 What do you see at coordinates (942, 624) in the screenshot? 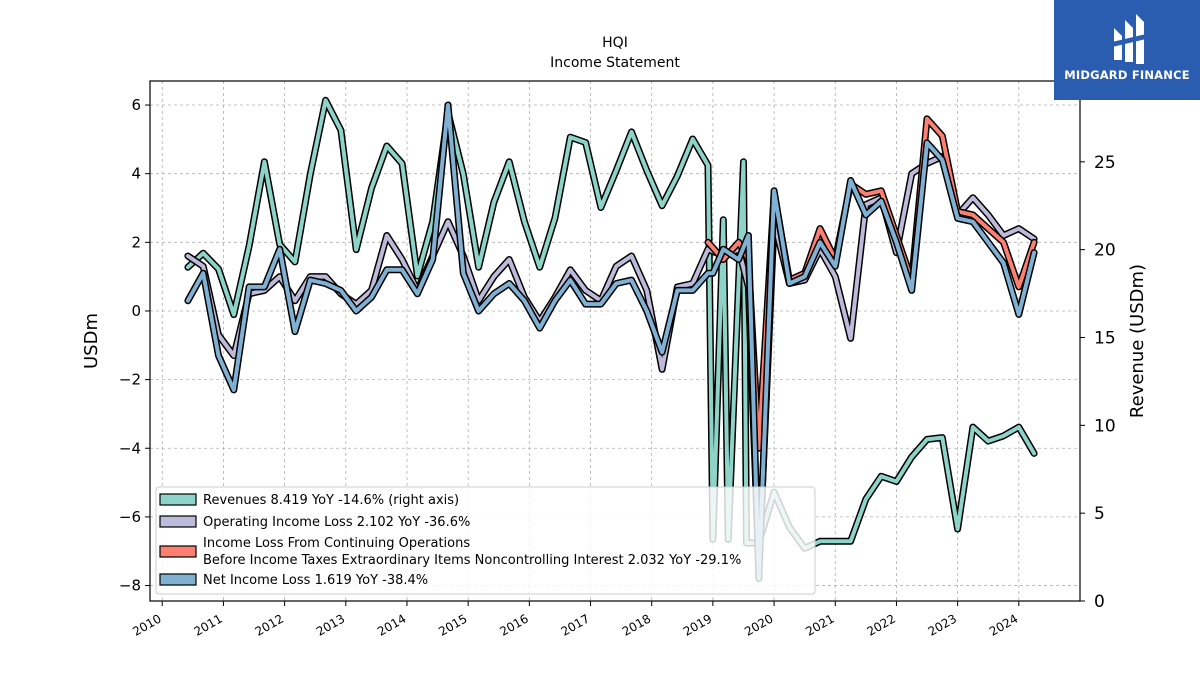
I see `x-tick-label: 2023` at bounding box center [942, 624].